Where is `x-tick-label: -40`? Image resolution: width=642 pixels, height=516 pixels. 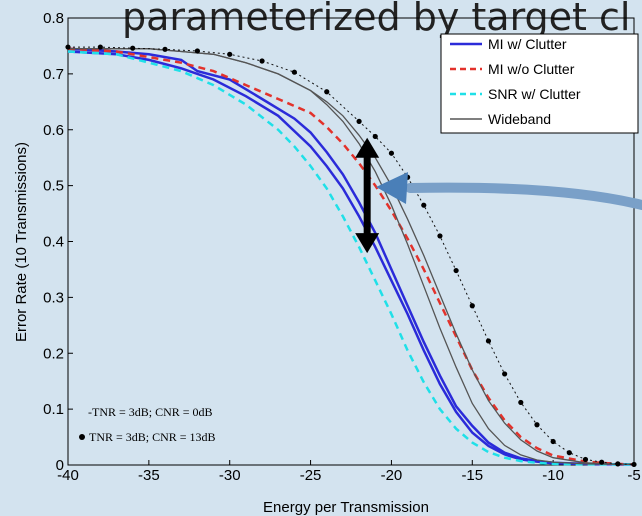
x-tick-label: -40 is located at coordinates (68, 475).